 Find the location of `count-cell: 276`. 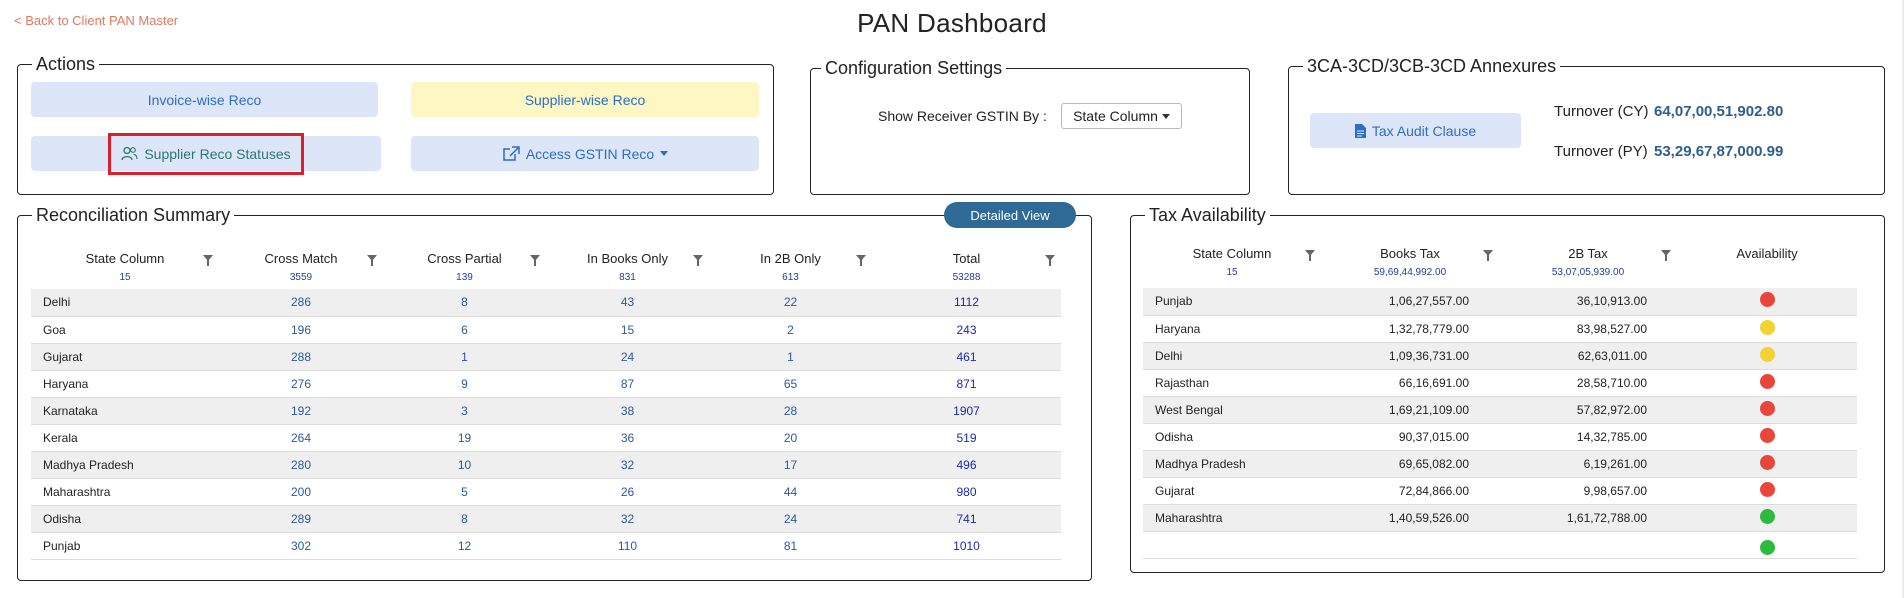

count-cell: 276 is located at coordinates (301, 384).